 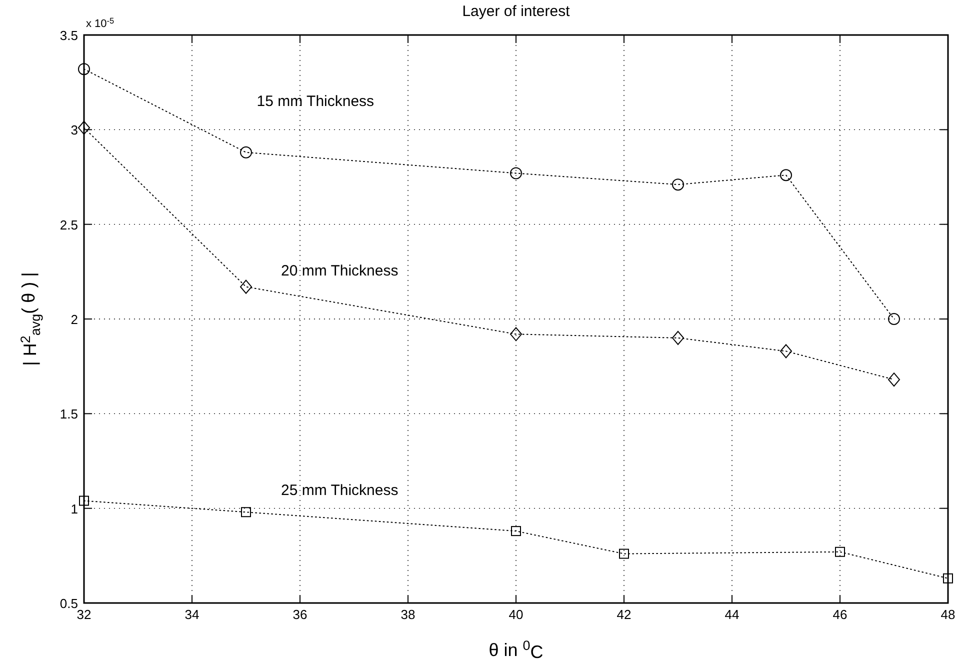 I want to click on y-tick-label: 1.5, so click(x=69, y=414).